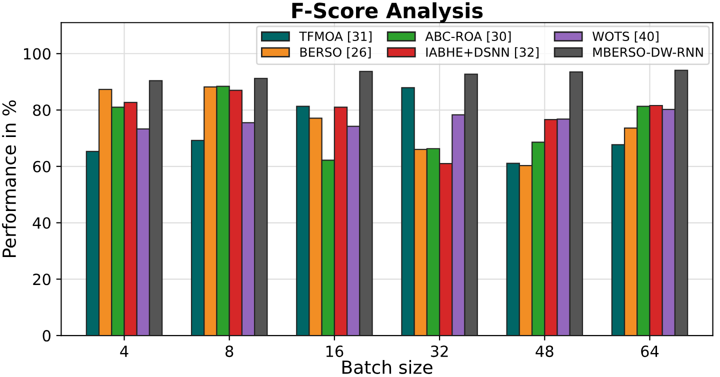 This screenshot has height=377, width=720. Describe the element at coordinates (545, 352) in the screenshot. I see `x-tick-label: 48` at that location.